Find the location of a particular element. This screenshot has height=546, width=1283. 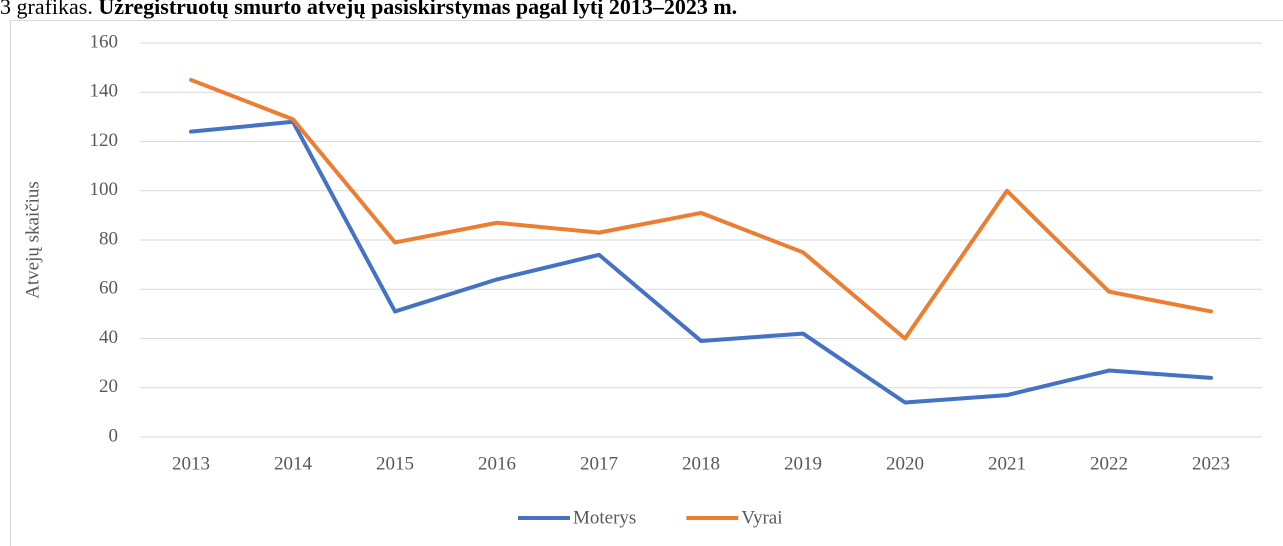

y-tick-label: 160 is located at coordinates (104, 41).